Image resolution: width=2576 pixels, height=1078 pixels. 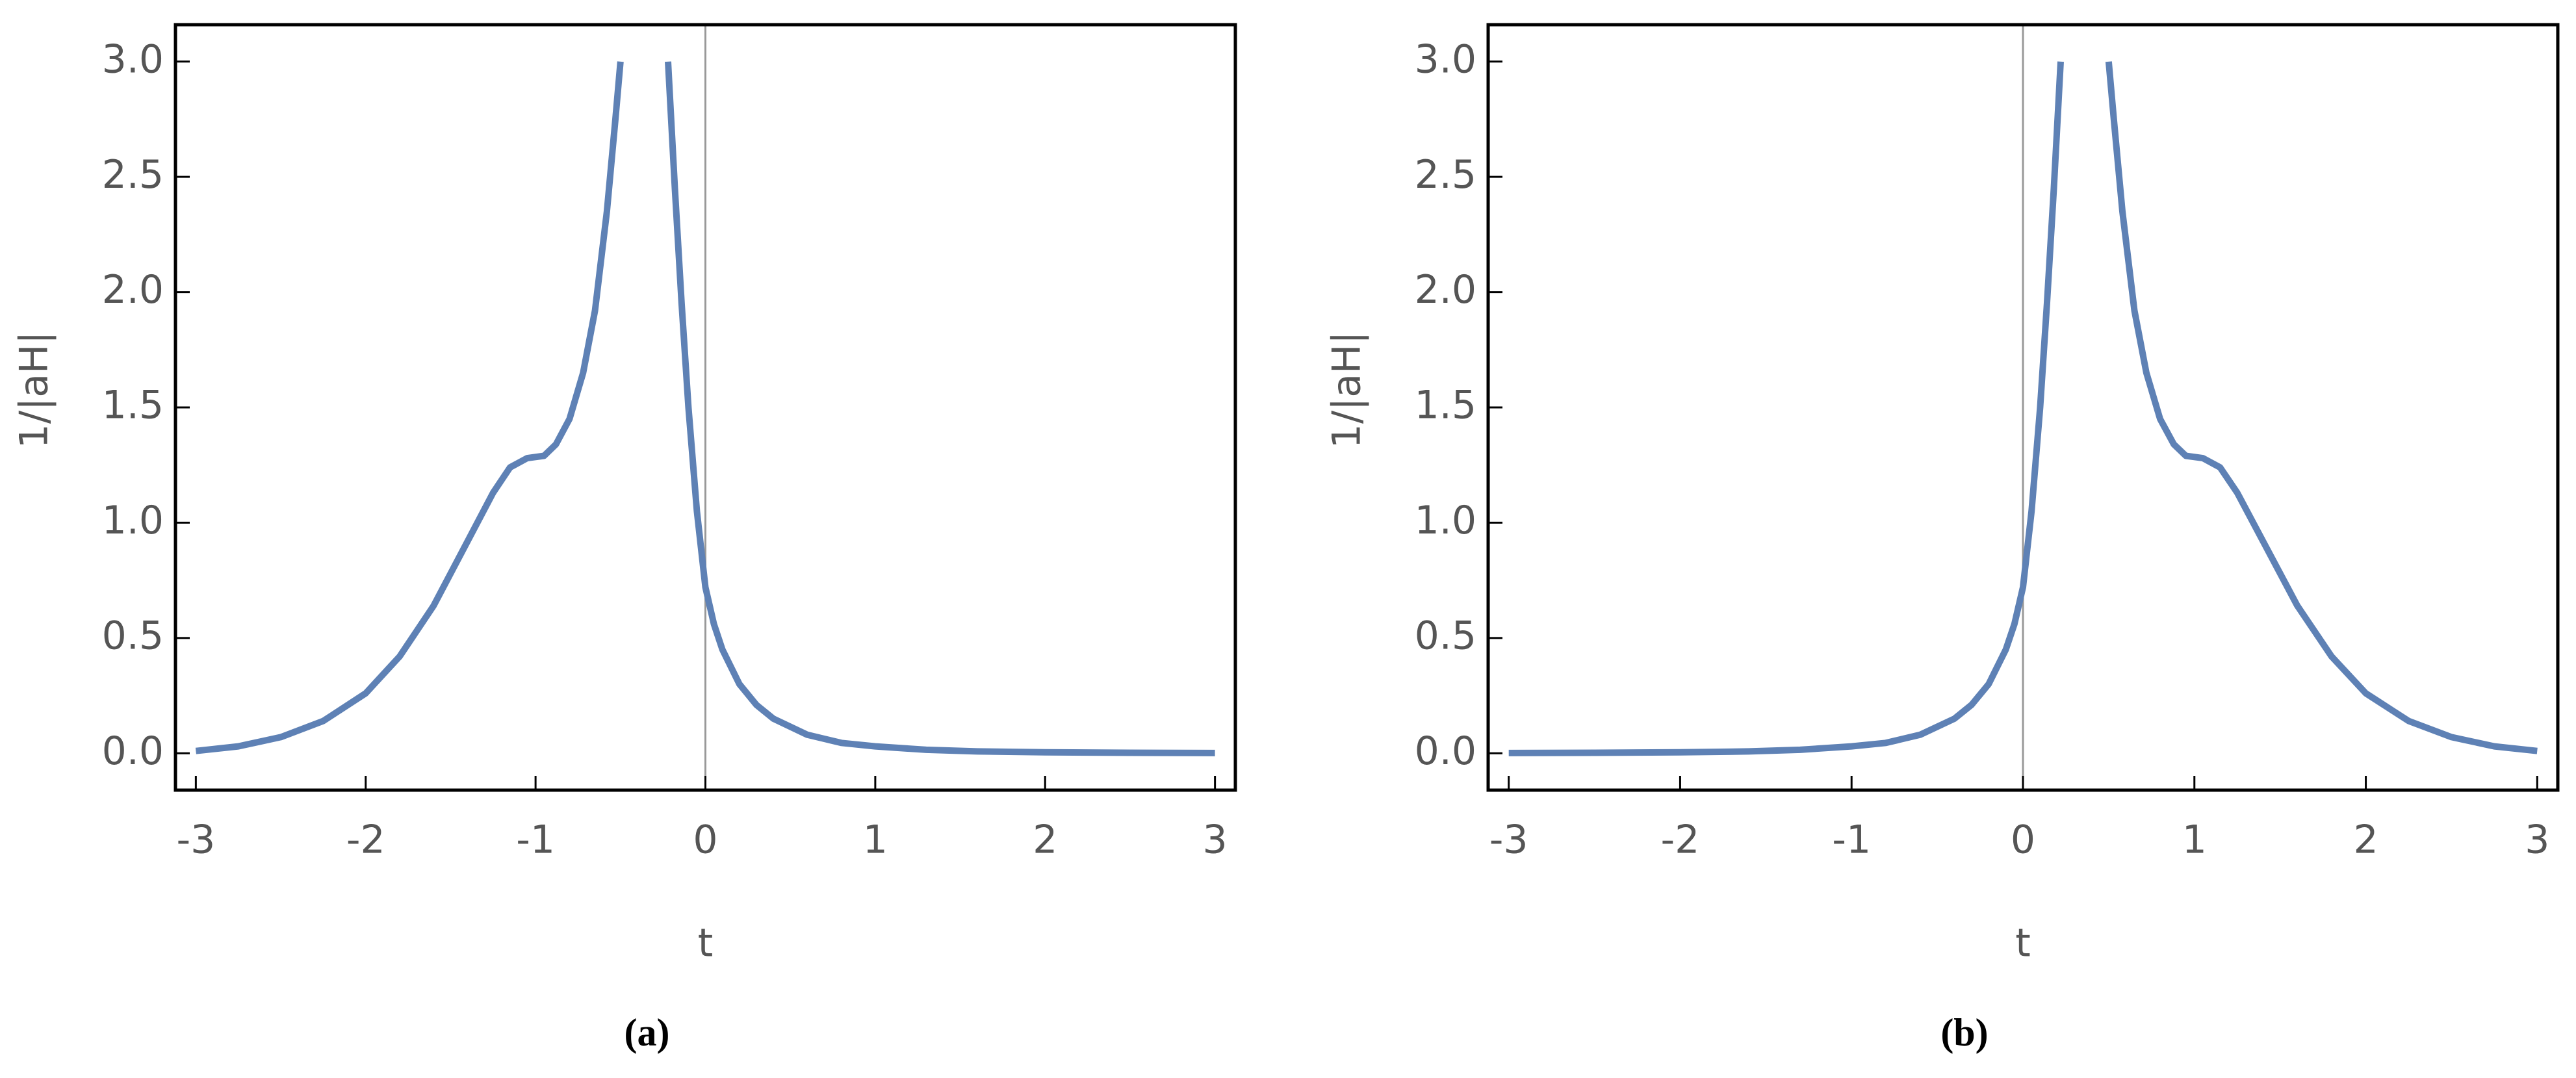 I want to click on caption: (a), so click(x=647, y=1032).